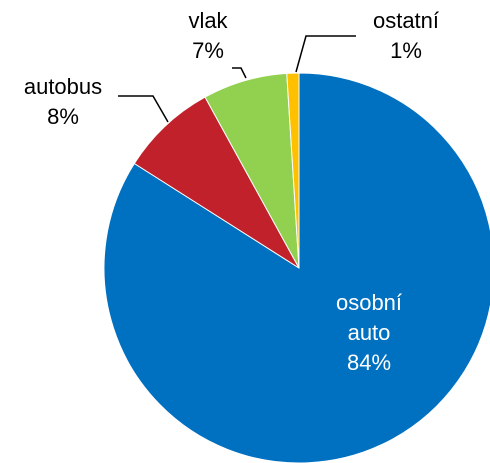 The image size is (490, 463). Describe the element at coordinates (406, 50) in the screenshot. I see `value-label: 1%` at that location.